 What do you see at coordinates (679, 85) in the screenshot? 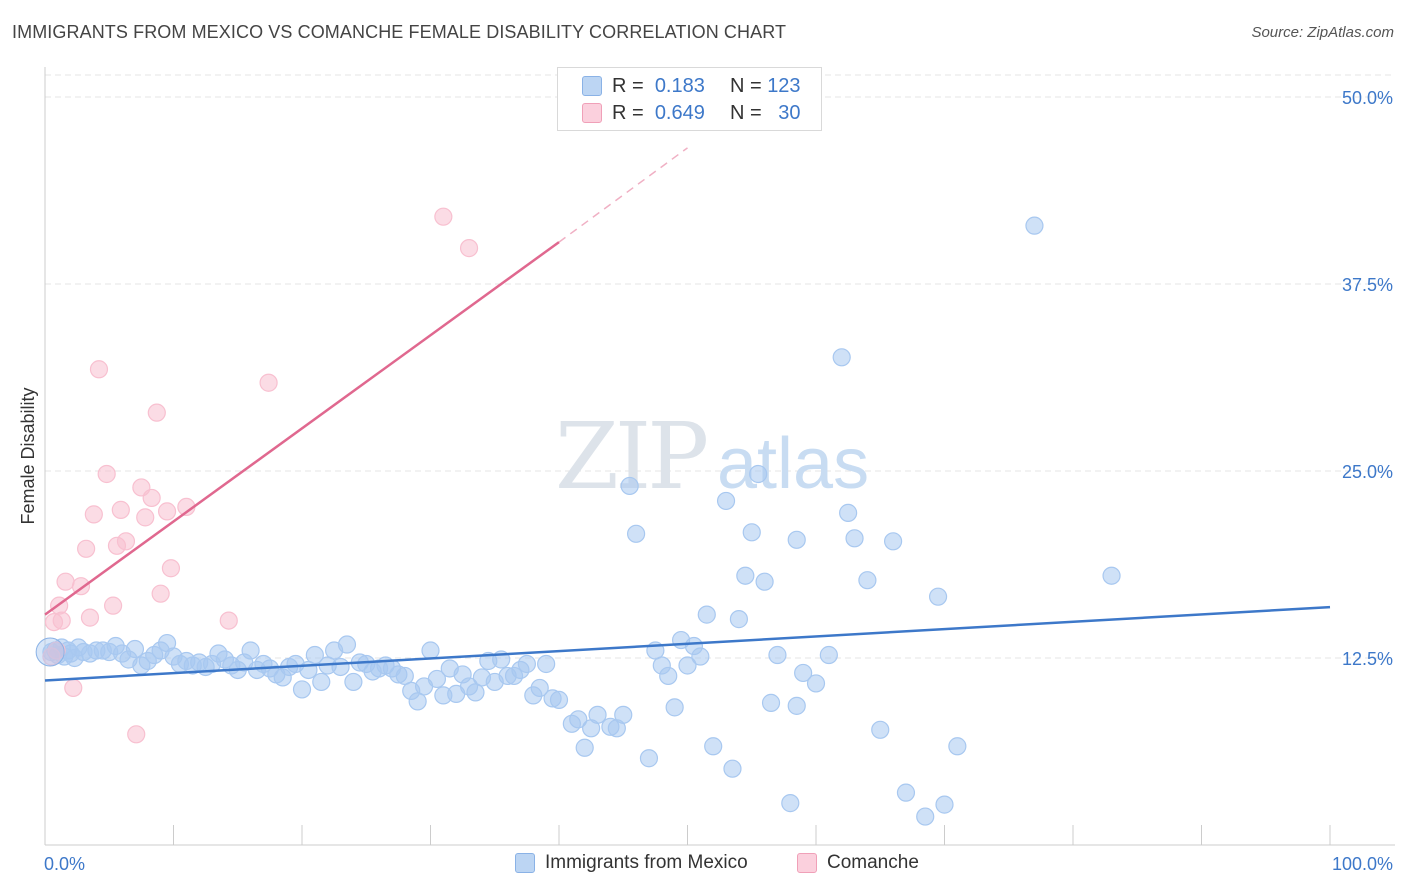
I see `legend-r-value: 0.183` at bounding box center [679, 85].